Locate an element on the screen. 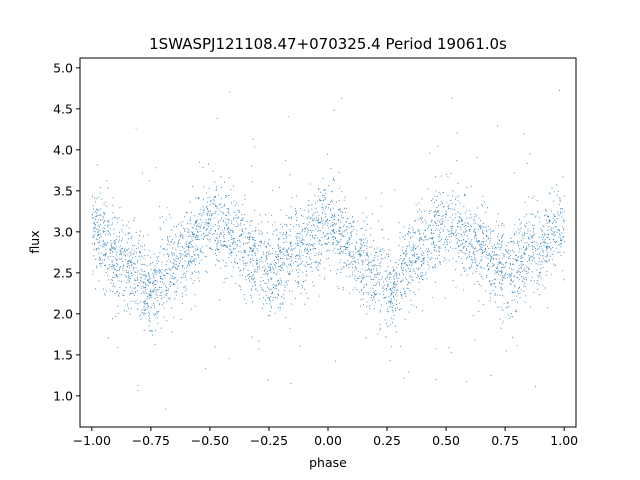 The height and width of the screenshot is (480, 640). x-tick-label: 0.25 is located at coordinates (387, 440).